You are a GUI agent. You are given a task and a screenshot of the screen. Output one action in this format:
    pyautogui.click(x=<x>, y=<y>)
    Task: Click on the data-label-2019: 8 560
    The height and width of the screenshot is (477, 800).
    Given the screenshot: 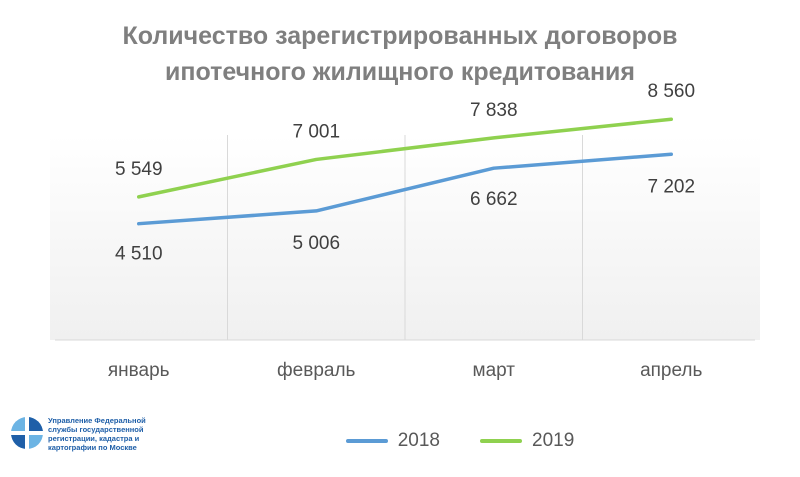 What is the action you would take?
    pyautogui.click(x=671, y=91)
    